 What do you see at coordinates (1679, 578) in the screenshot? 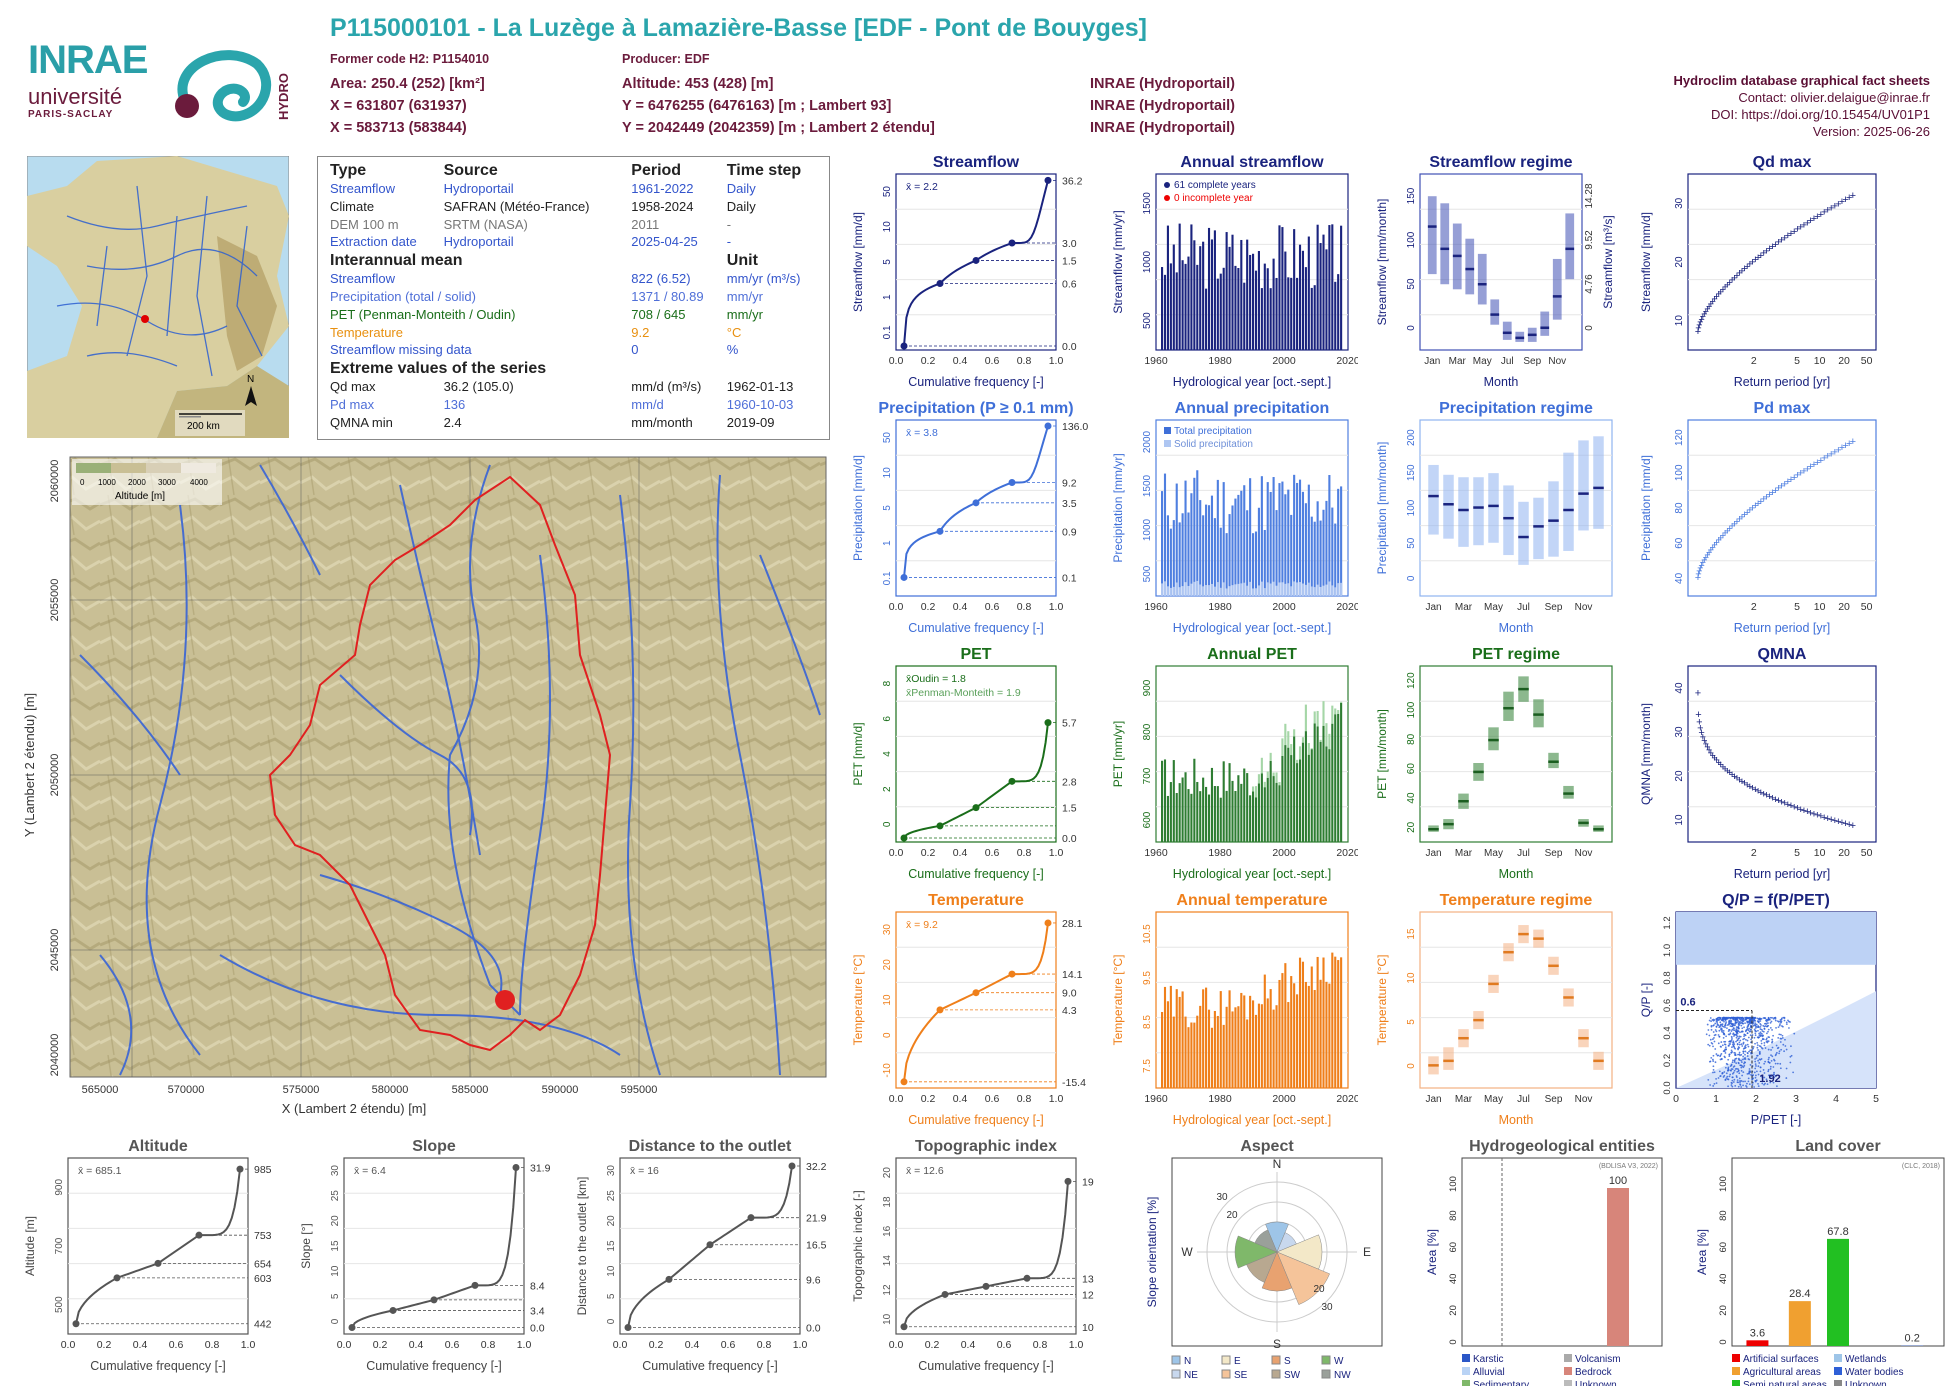
I see `y-tick-label: 40` at bounding box center [1679, 578].